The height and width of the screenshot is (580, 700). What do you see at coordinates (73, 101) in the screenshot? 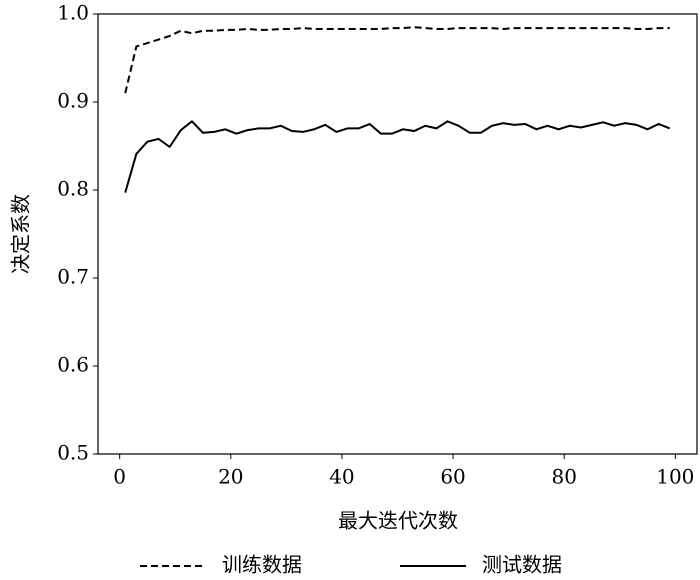
I see `y-tick-label: 0.9` at bounding box center [73, 101].